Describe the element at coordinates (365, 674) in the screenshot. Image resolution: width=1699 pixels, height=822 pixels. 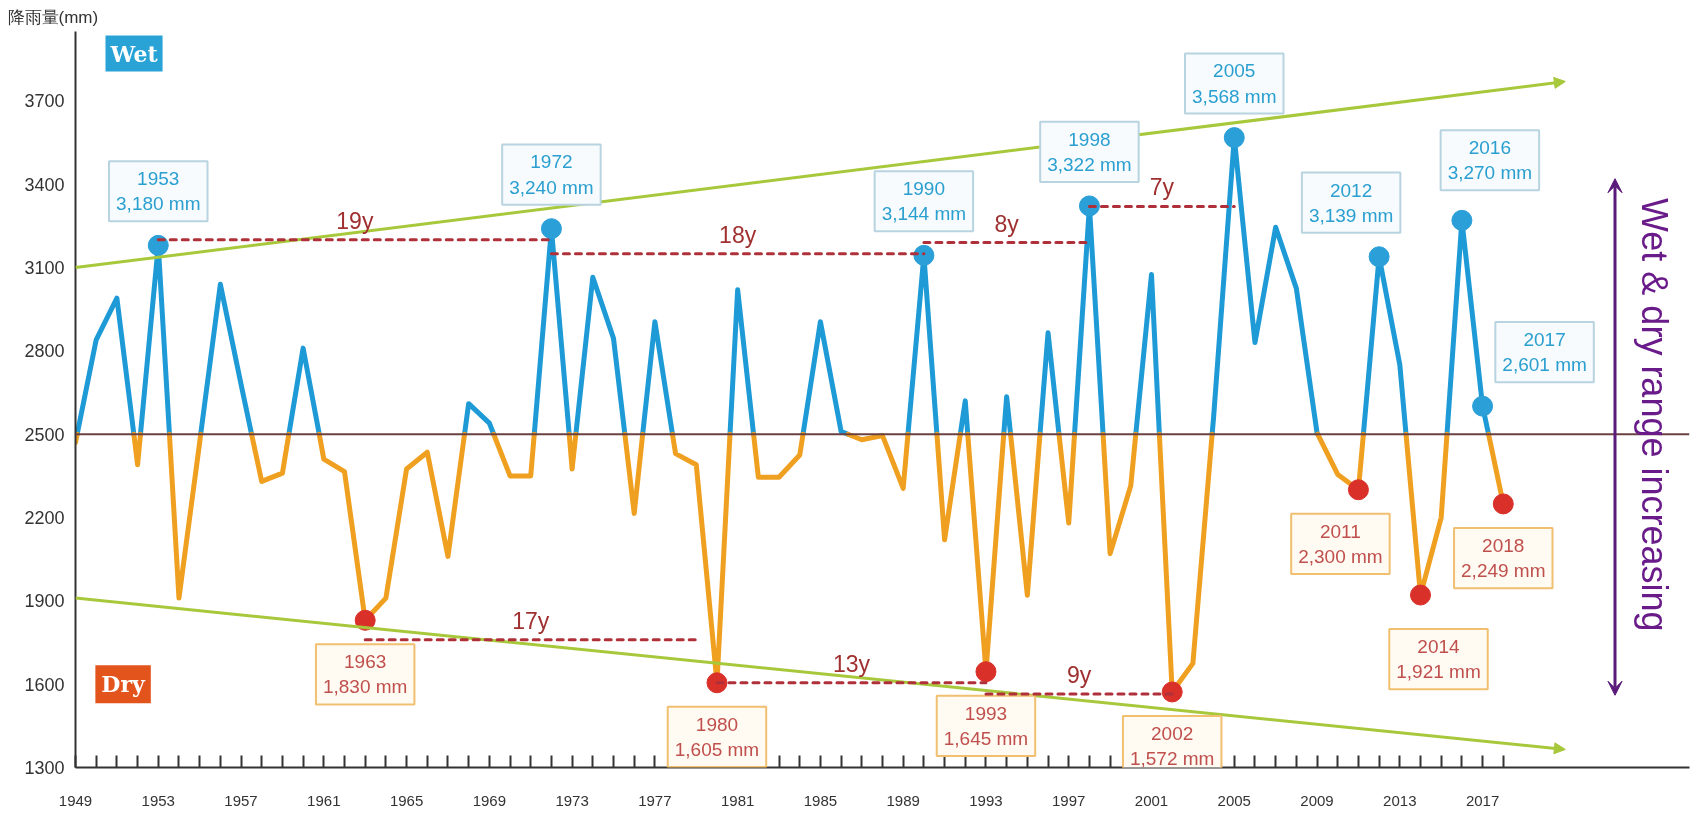
I see `annotation: 1963 1,830 mm` at that location.